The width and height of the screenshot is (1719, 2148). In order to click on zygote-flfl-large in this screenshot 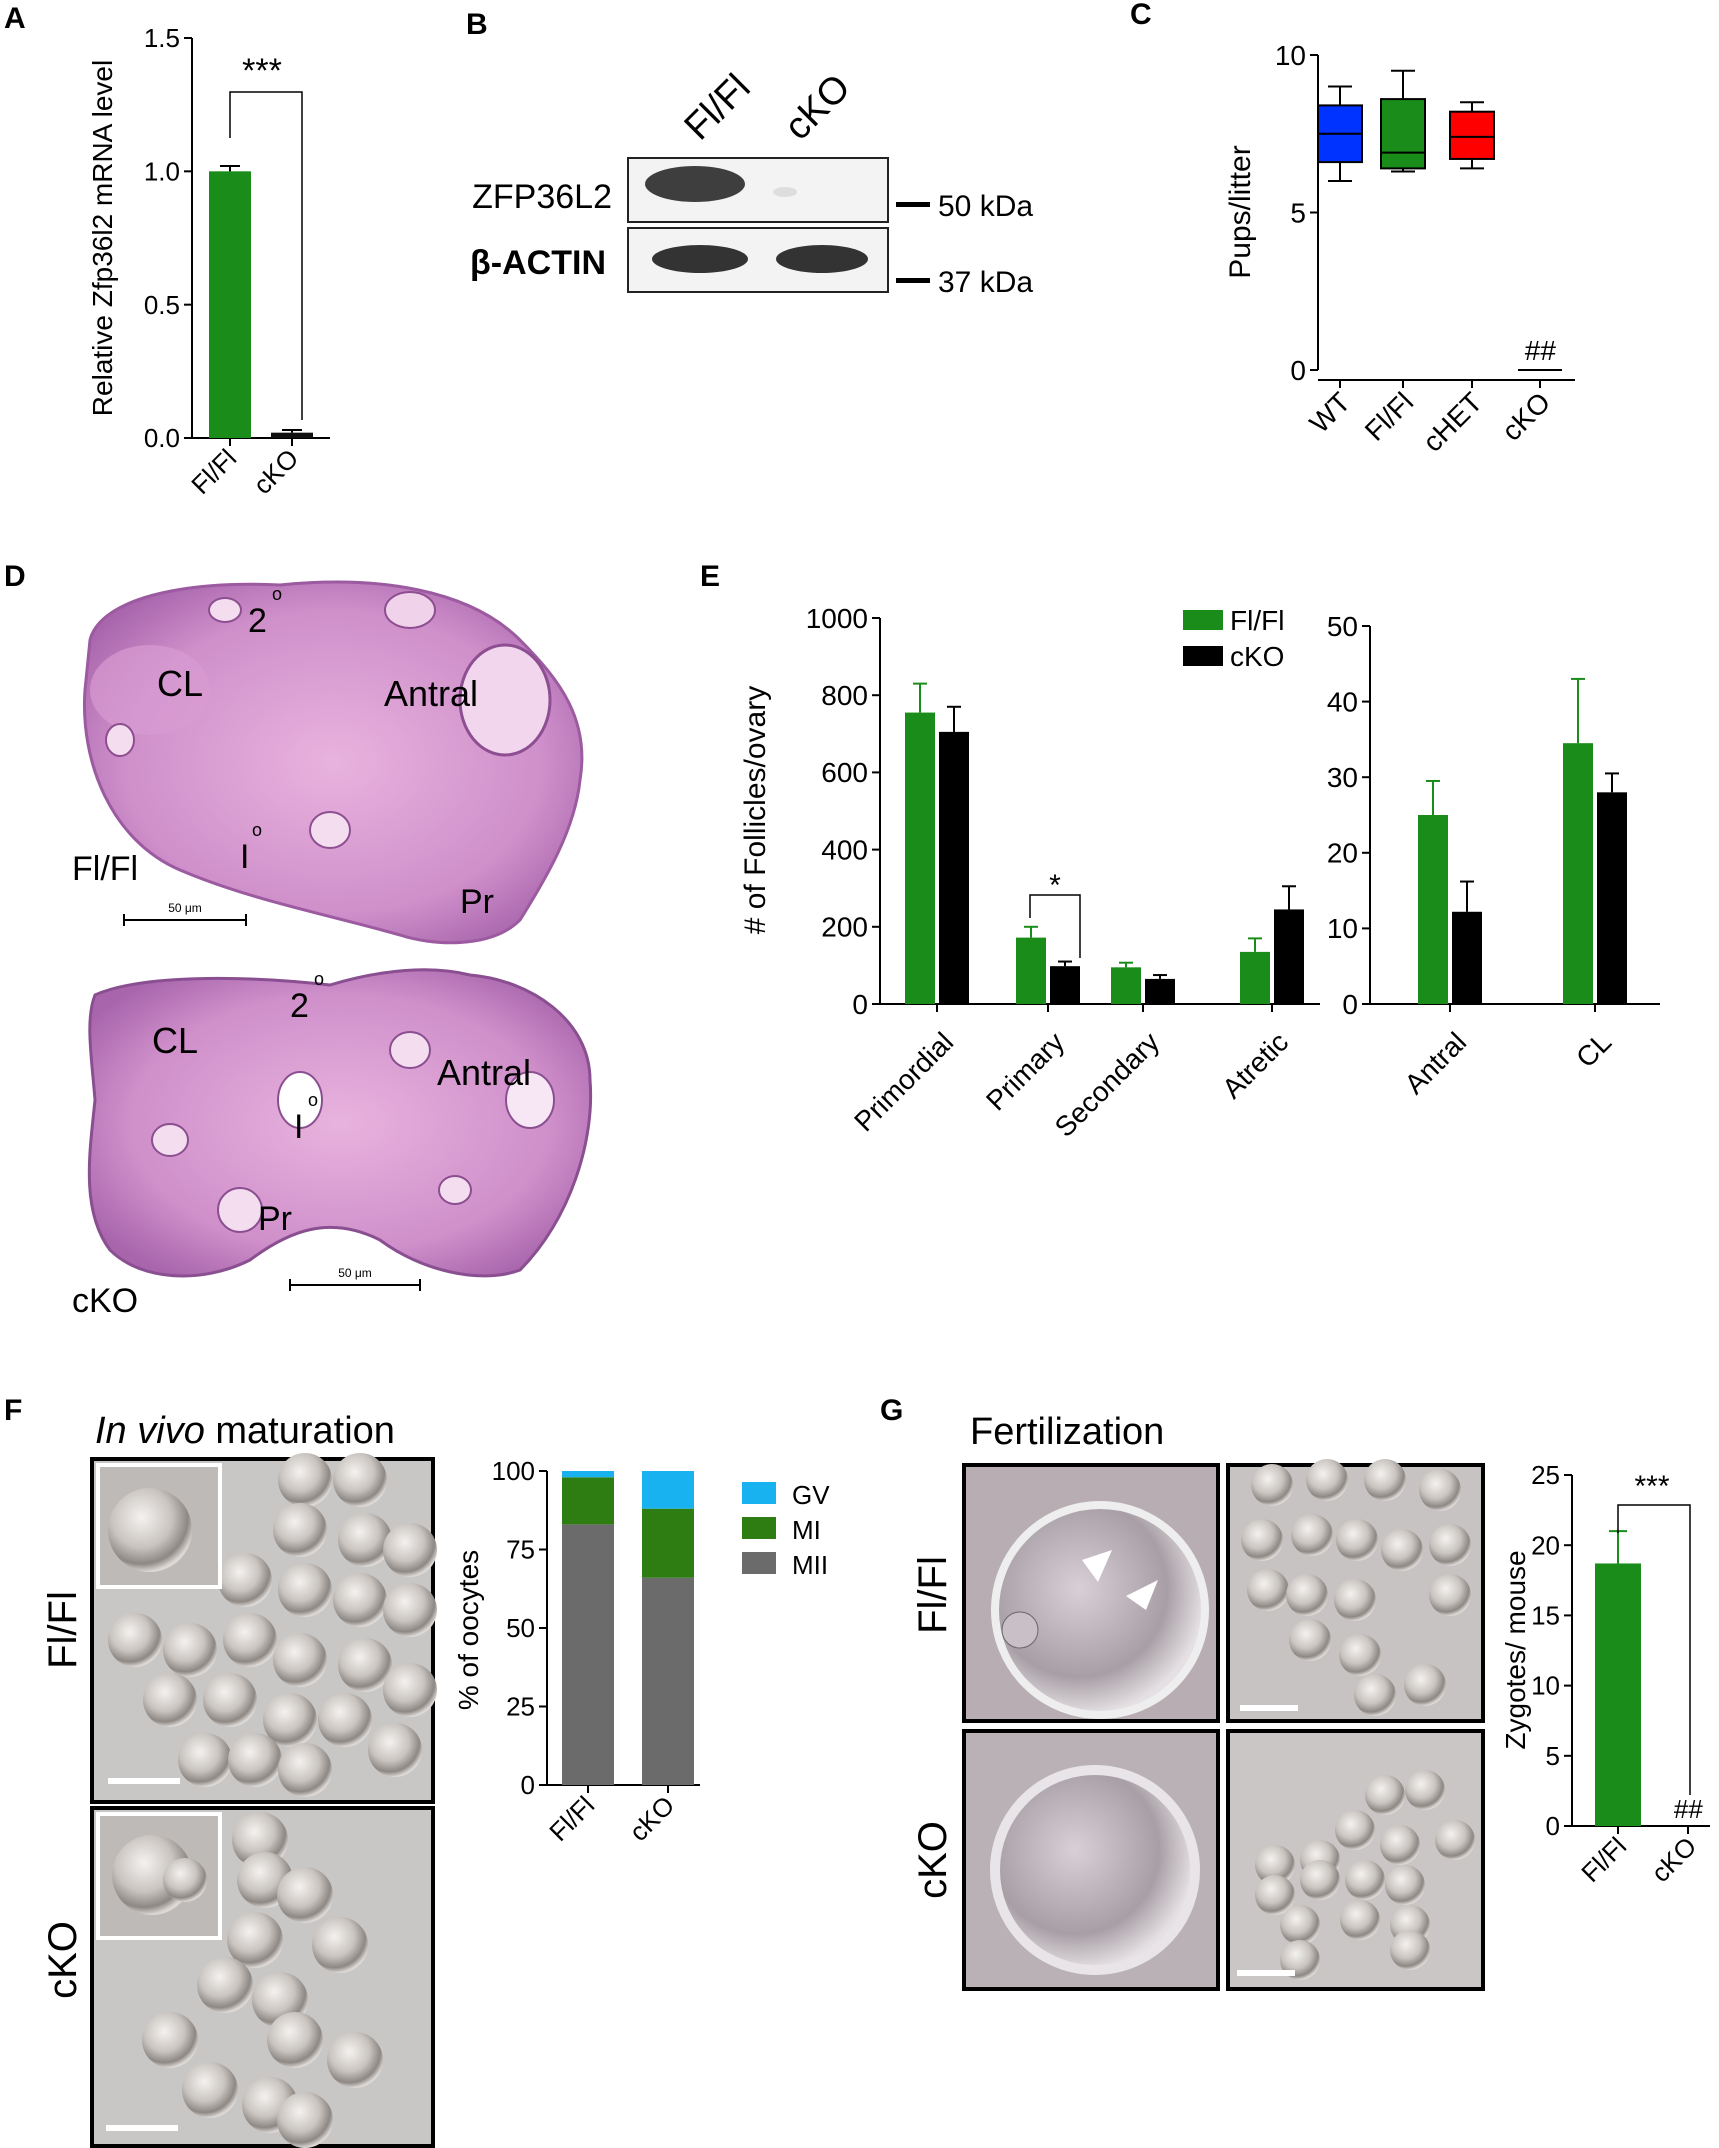, I will do `click(1100, 1610)`.